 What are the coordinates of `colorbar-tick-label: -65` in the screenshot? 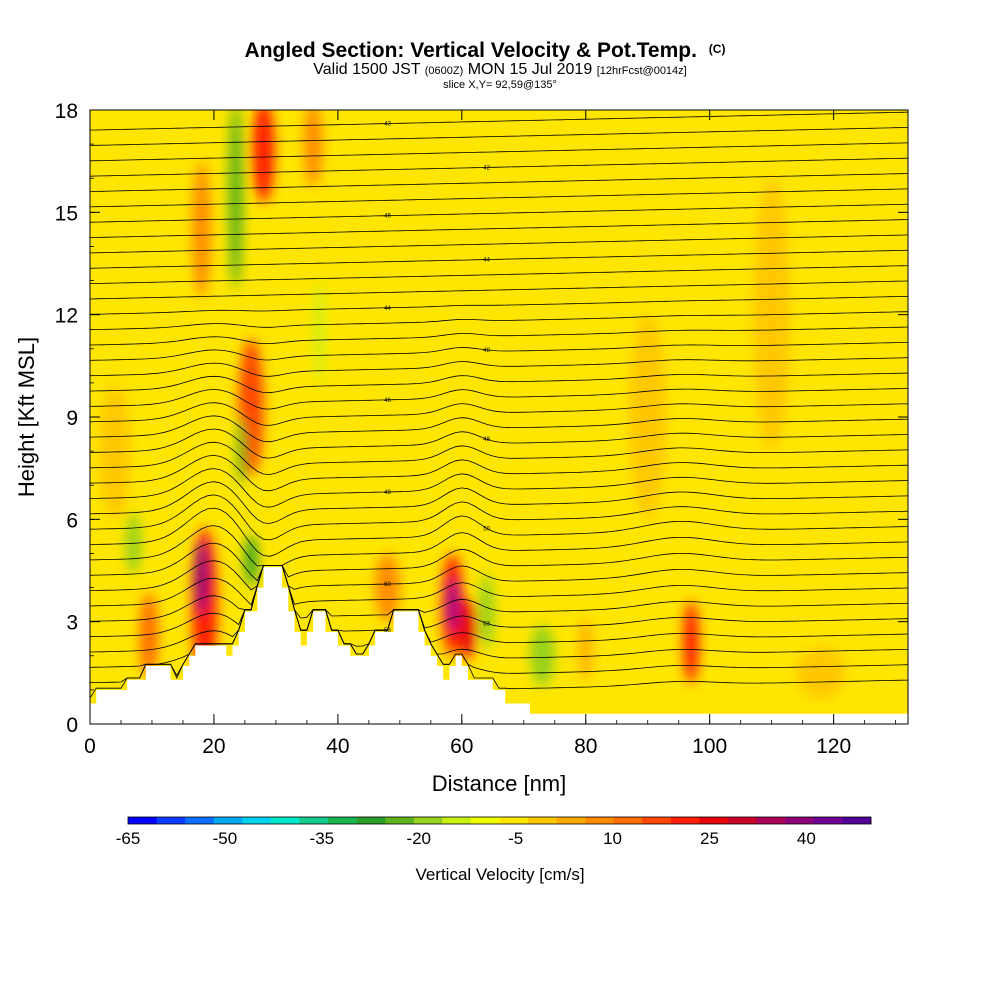 It's located at (128, 838).